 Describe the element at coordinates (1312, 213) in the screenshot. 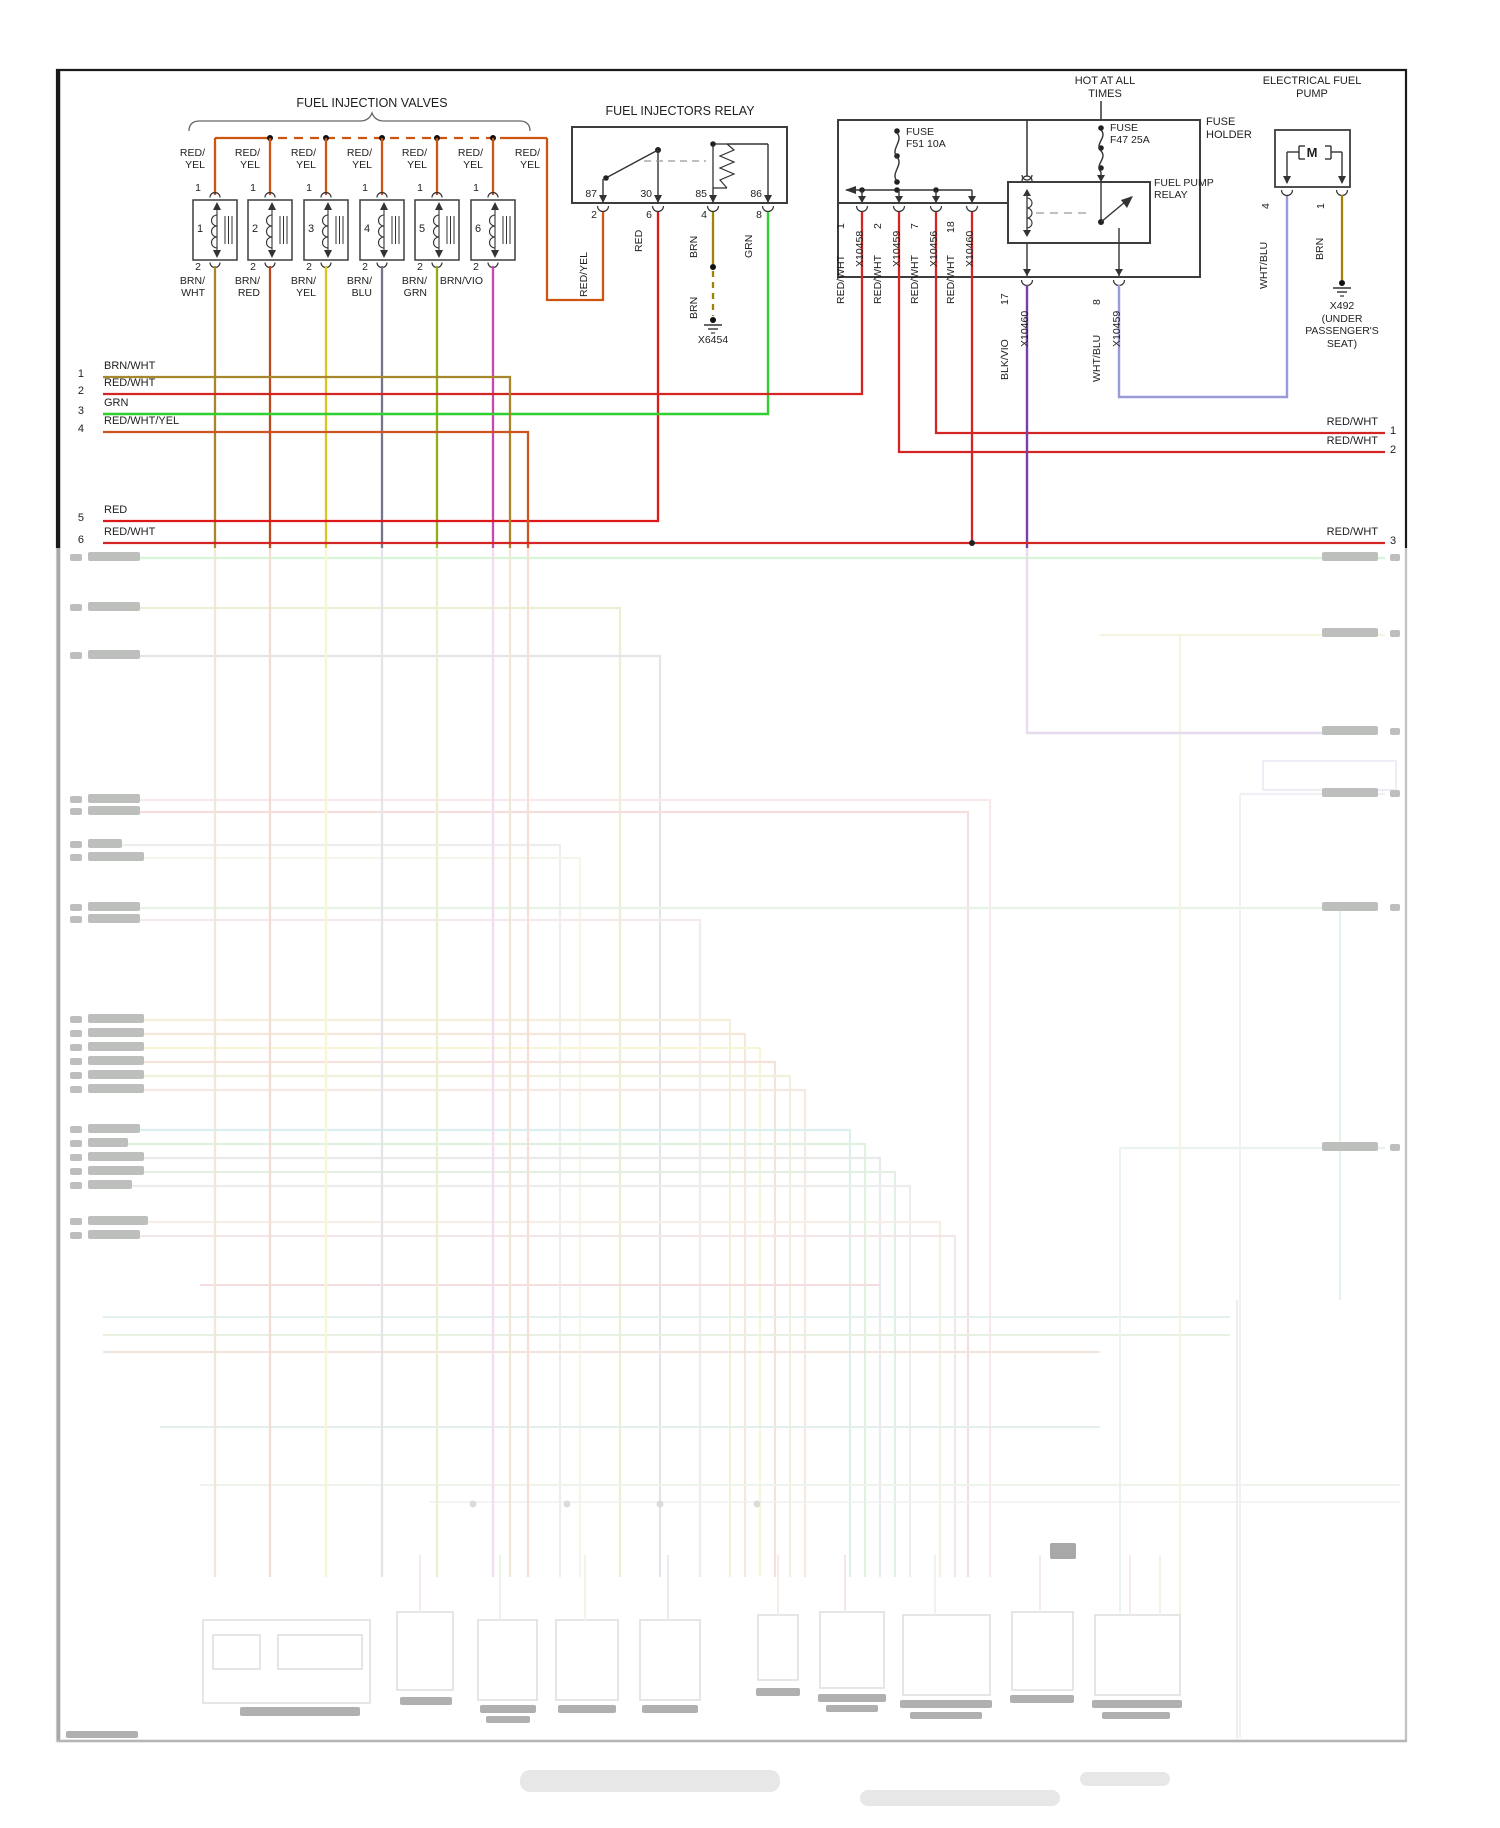

I see `electrical-fuel-pump-group` at that location.